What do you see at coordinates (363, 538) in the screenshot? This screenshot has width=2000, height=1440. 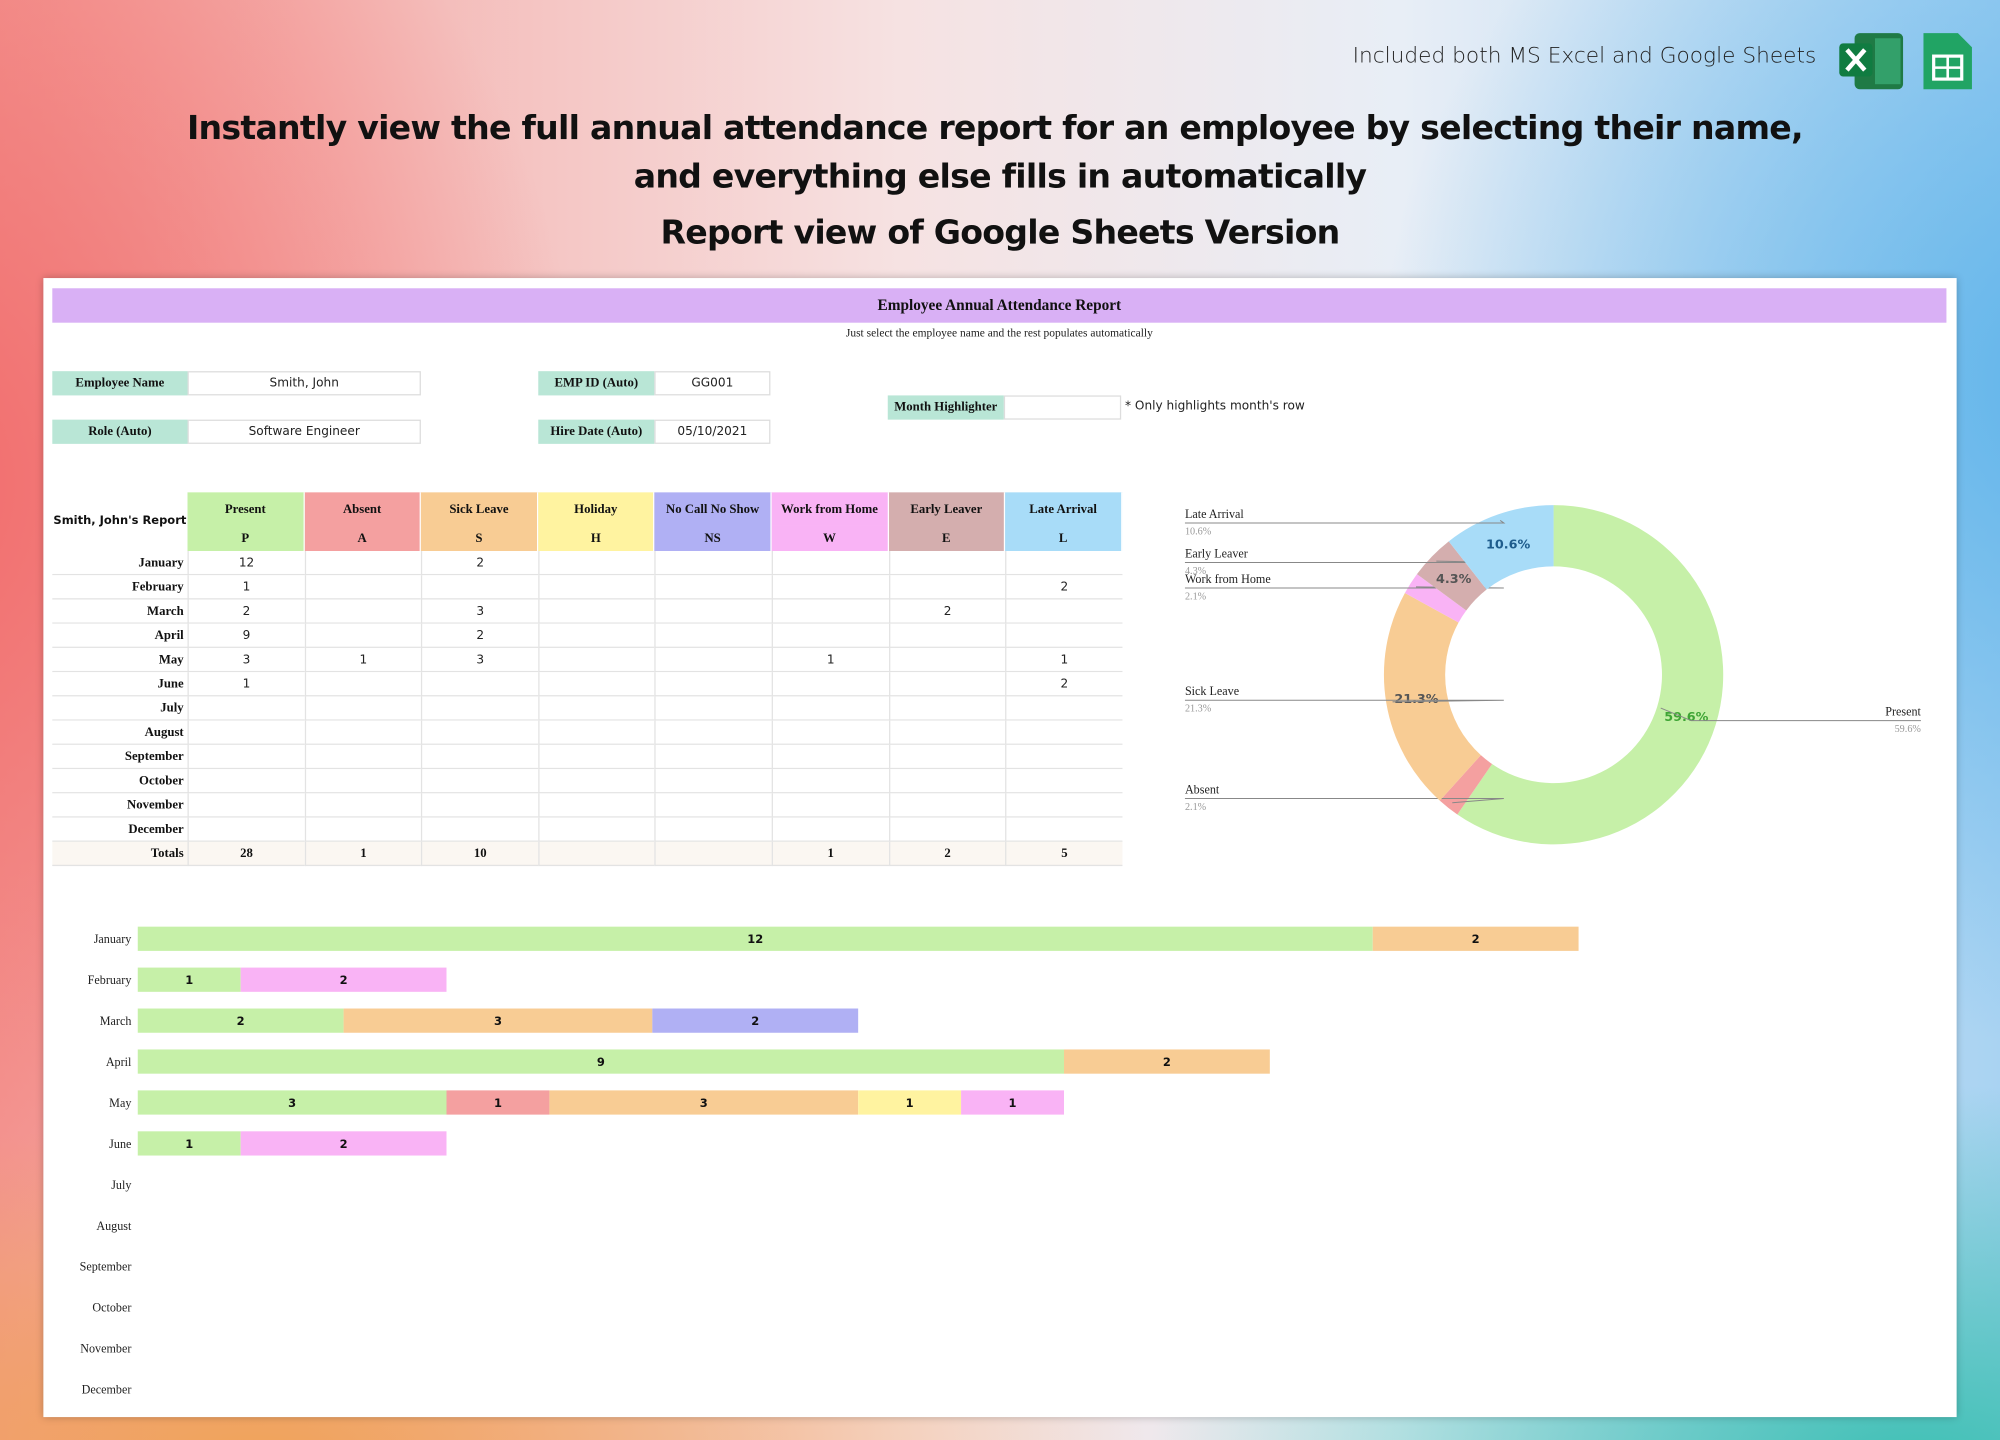 I see `column-code: A` at bounding box center [363, 538].